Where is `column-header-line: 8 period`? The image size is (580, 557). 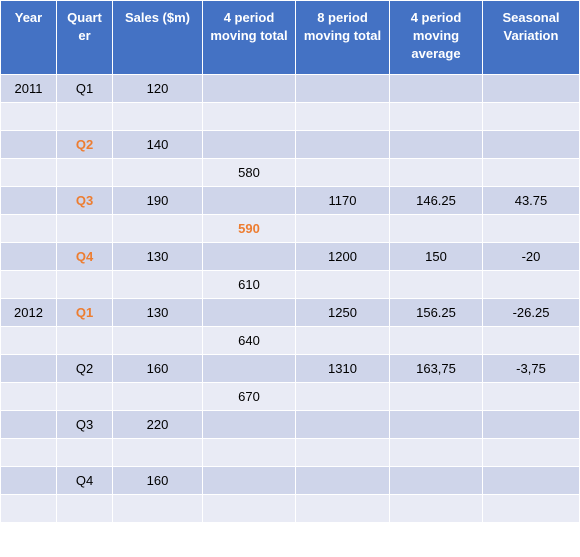
column-header-line: 8 period is located at coordinates (342, 17).